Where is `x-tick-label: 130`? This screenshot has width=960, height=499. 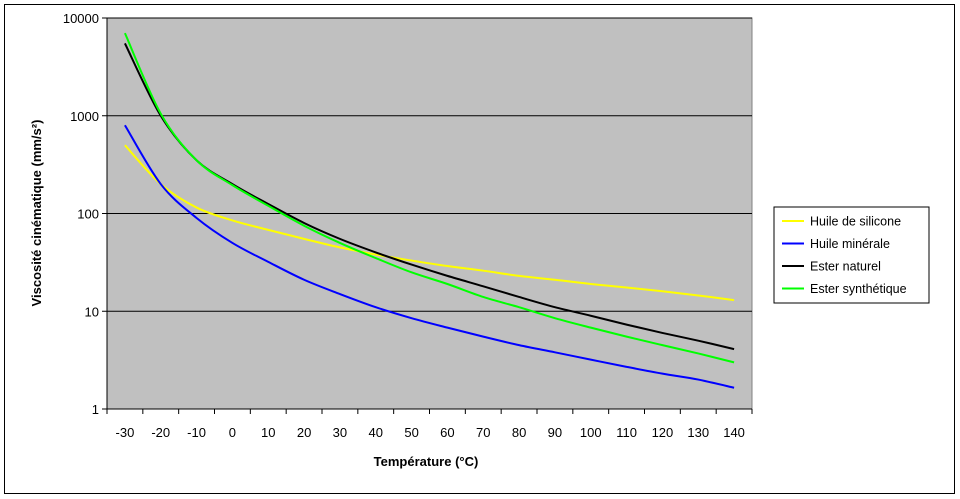
x-tick-label: 130 is located at coordinates (698, 432).